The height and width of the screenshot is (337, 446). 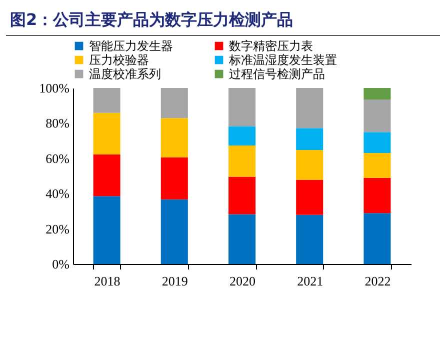 What do you see at coordinates (54, 88) in the screenshot?
I see `y-tick-label: 100%` at bounding box center [54, 88].